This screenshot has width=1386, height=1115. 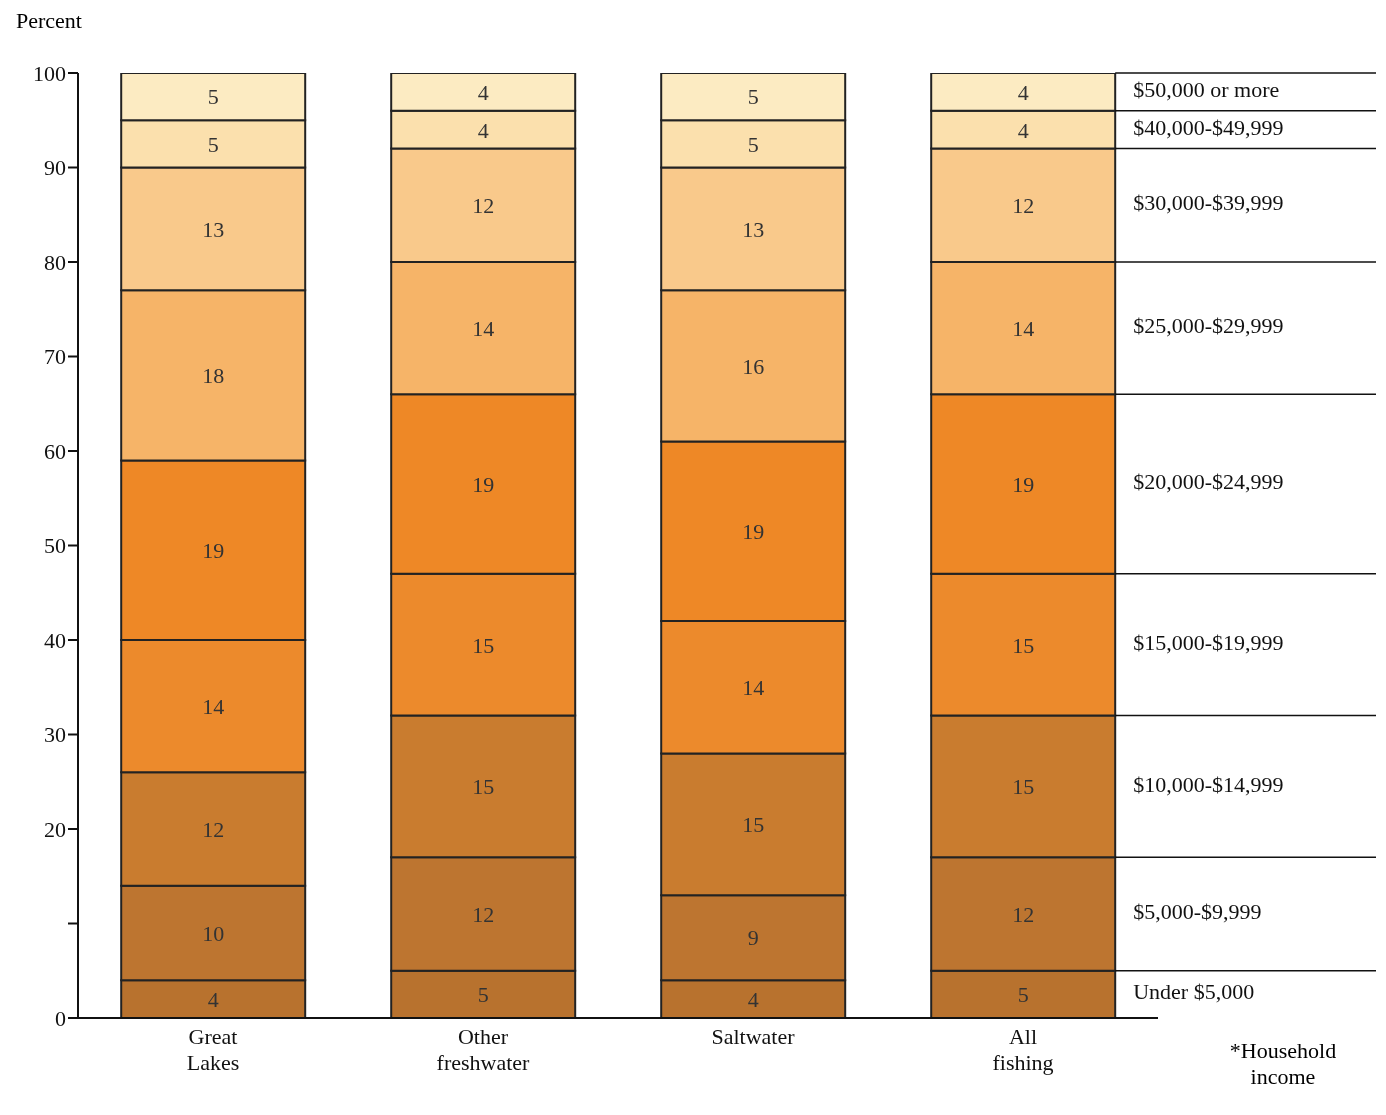 I want to click on x-tick-label: Saltwater, so click(x=753, y=1036).